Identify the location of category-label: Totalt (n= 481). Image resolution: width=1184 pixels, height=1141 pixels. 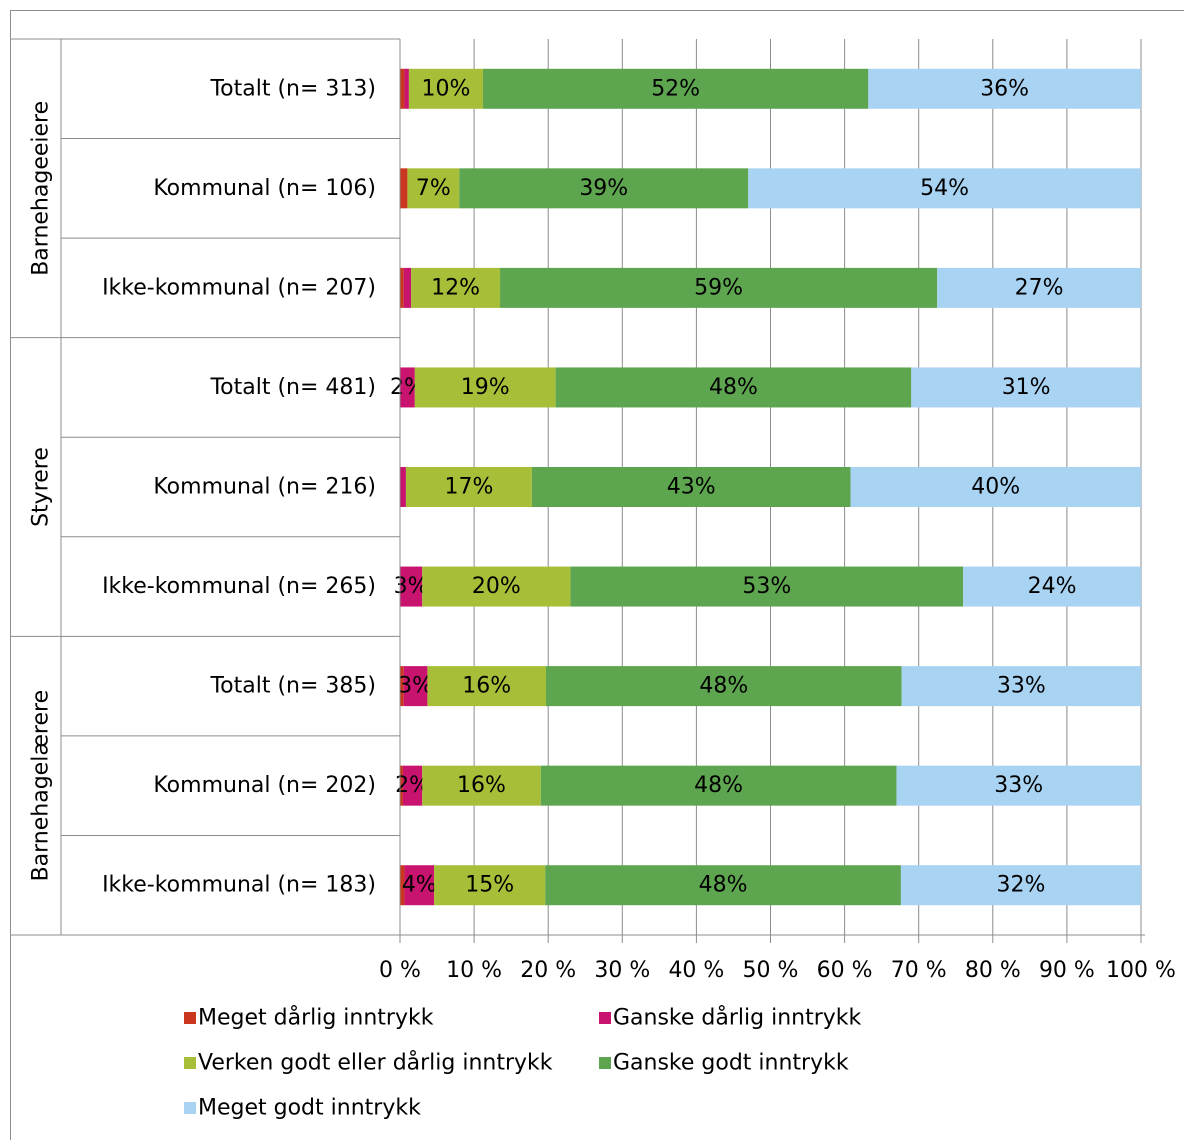
(292, 387).